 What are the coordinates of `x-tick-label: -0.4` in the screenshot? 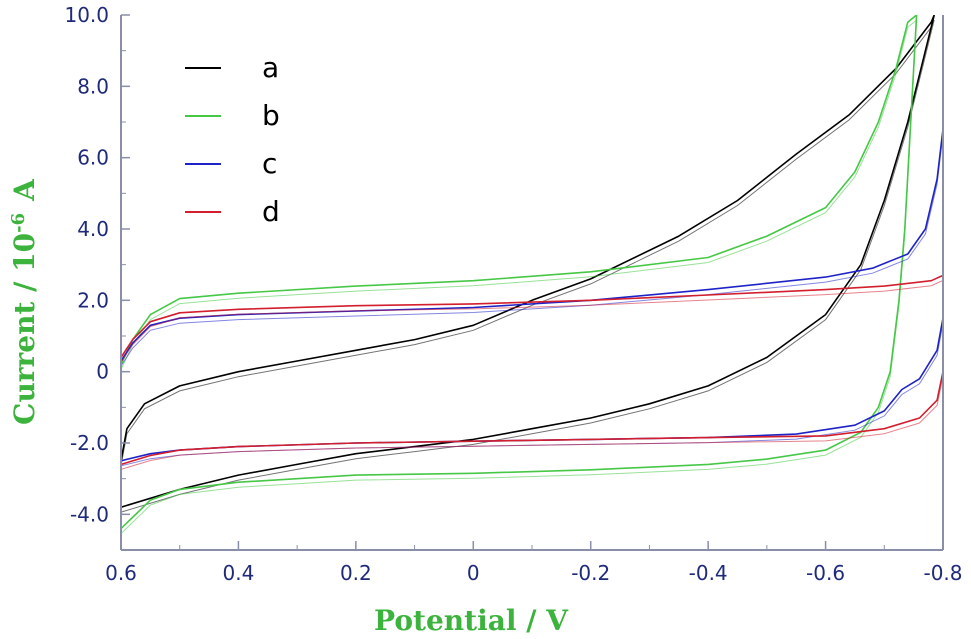 It's located at (708, 573).